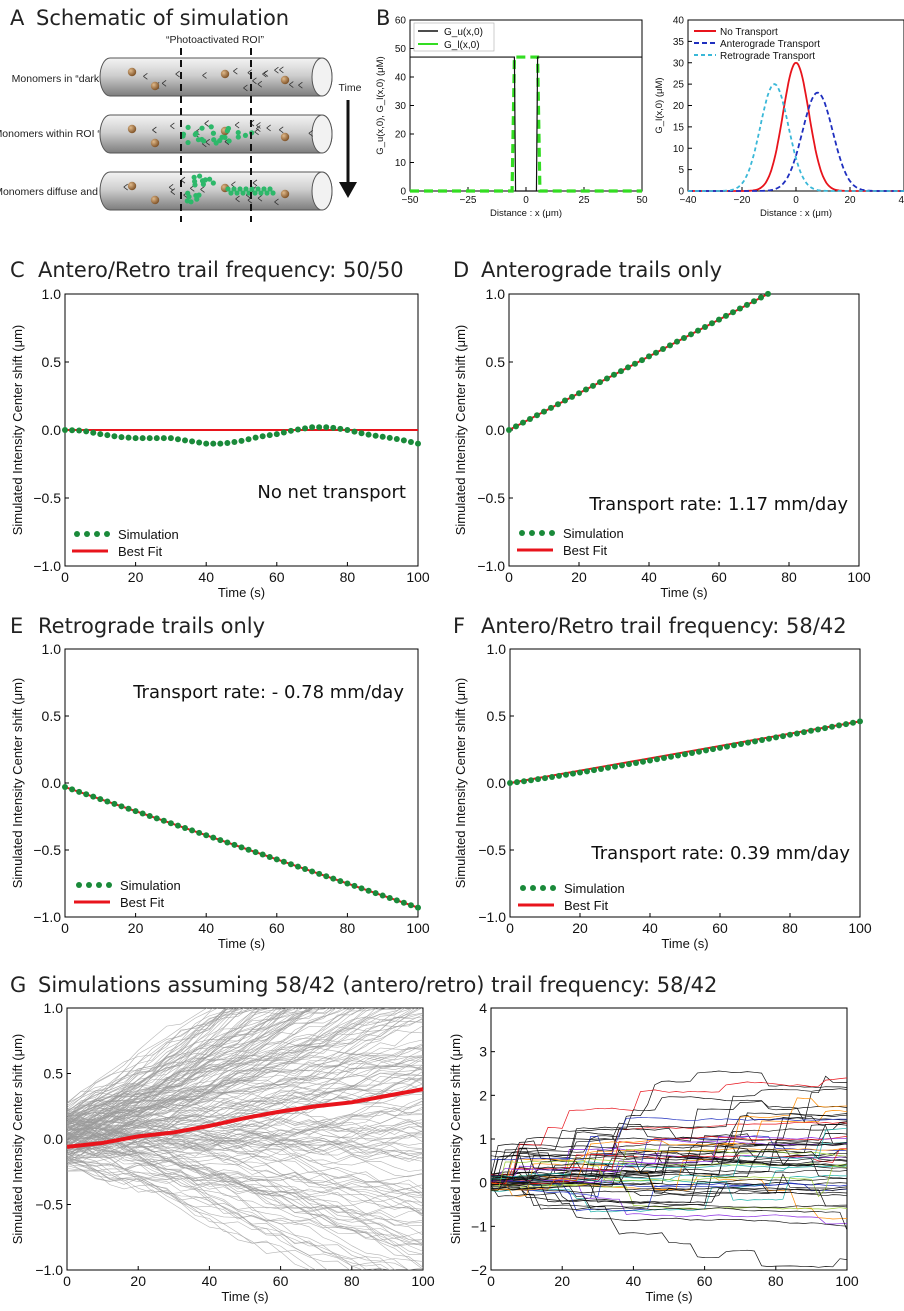 The width and height of the screenshot is (904, 1311). What do you see at coordinates (216, 134) in the screenshot?
I see `axon-tube` at bounding box center [216, 134].